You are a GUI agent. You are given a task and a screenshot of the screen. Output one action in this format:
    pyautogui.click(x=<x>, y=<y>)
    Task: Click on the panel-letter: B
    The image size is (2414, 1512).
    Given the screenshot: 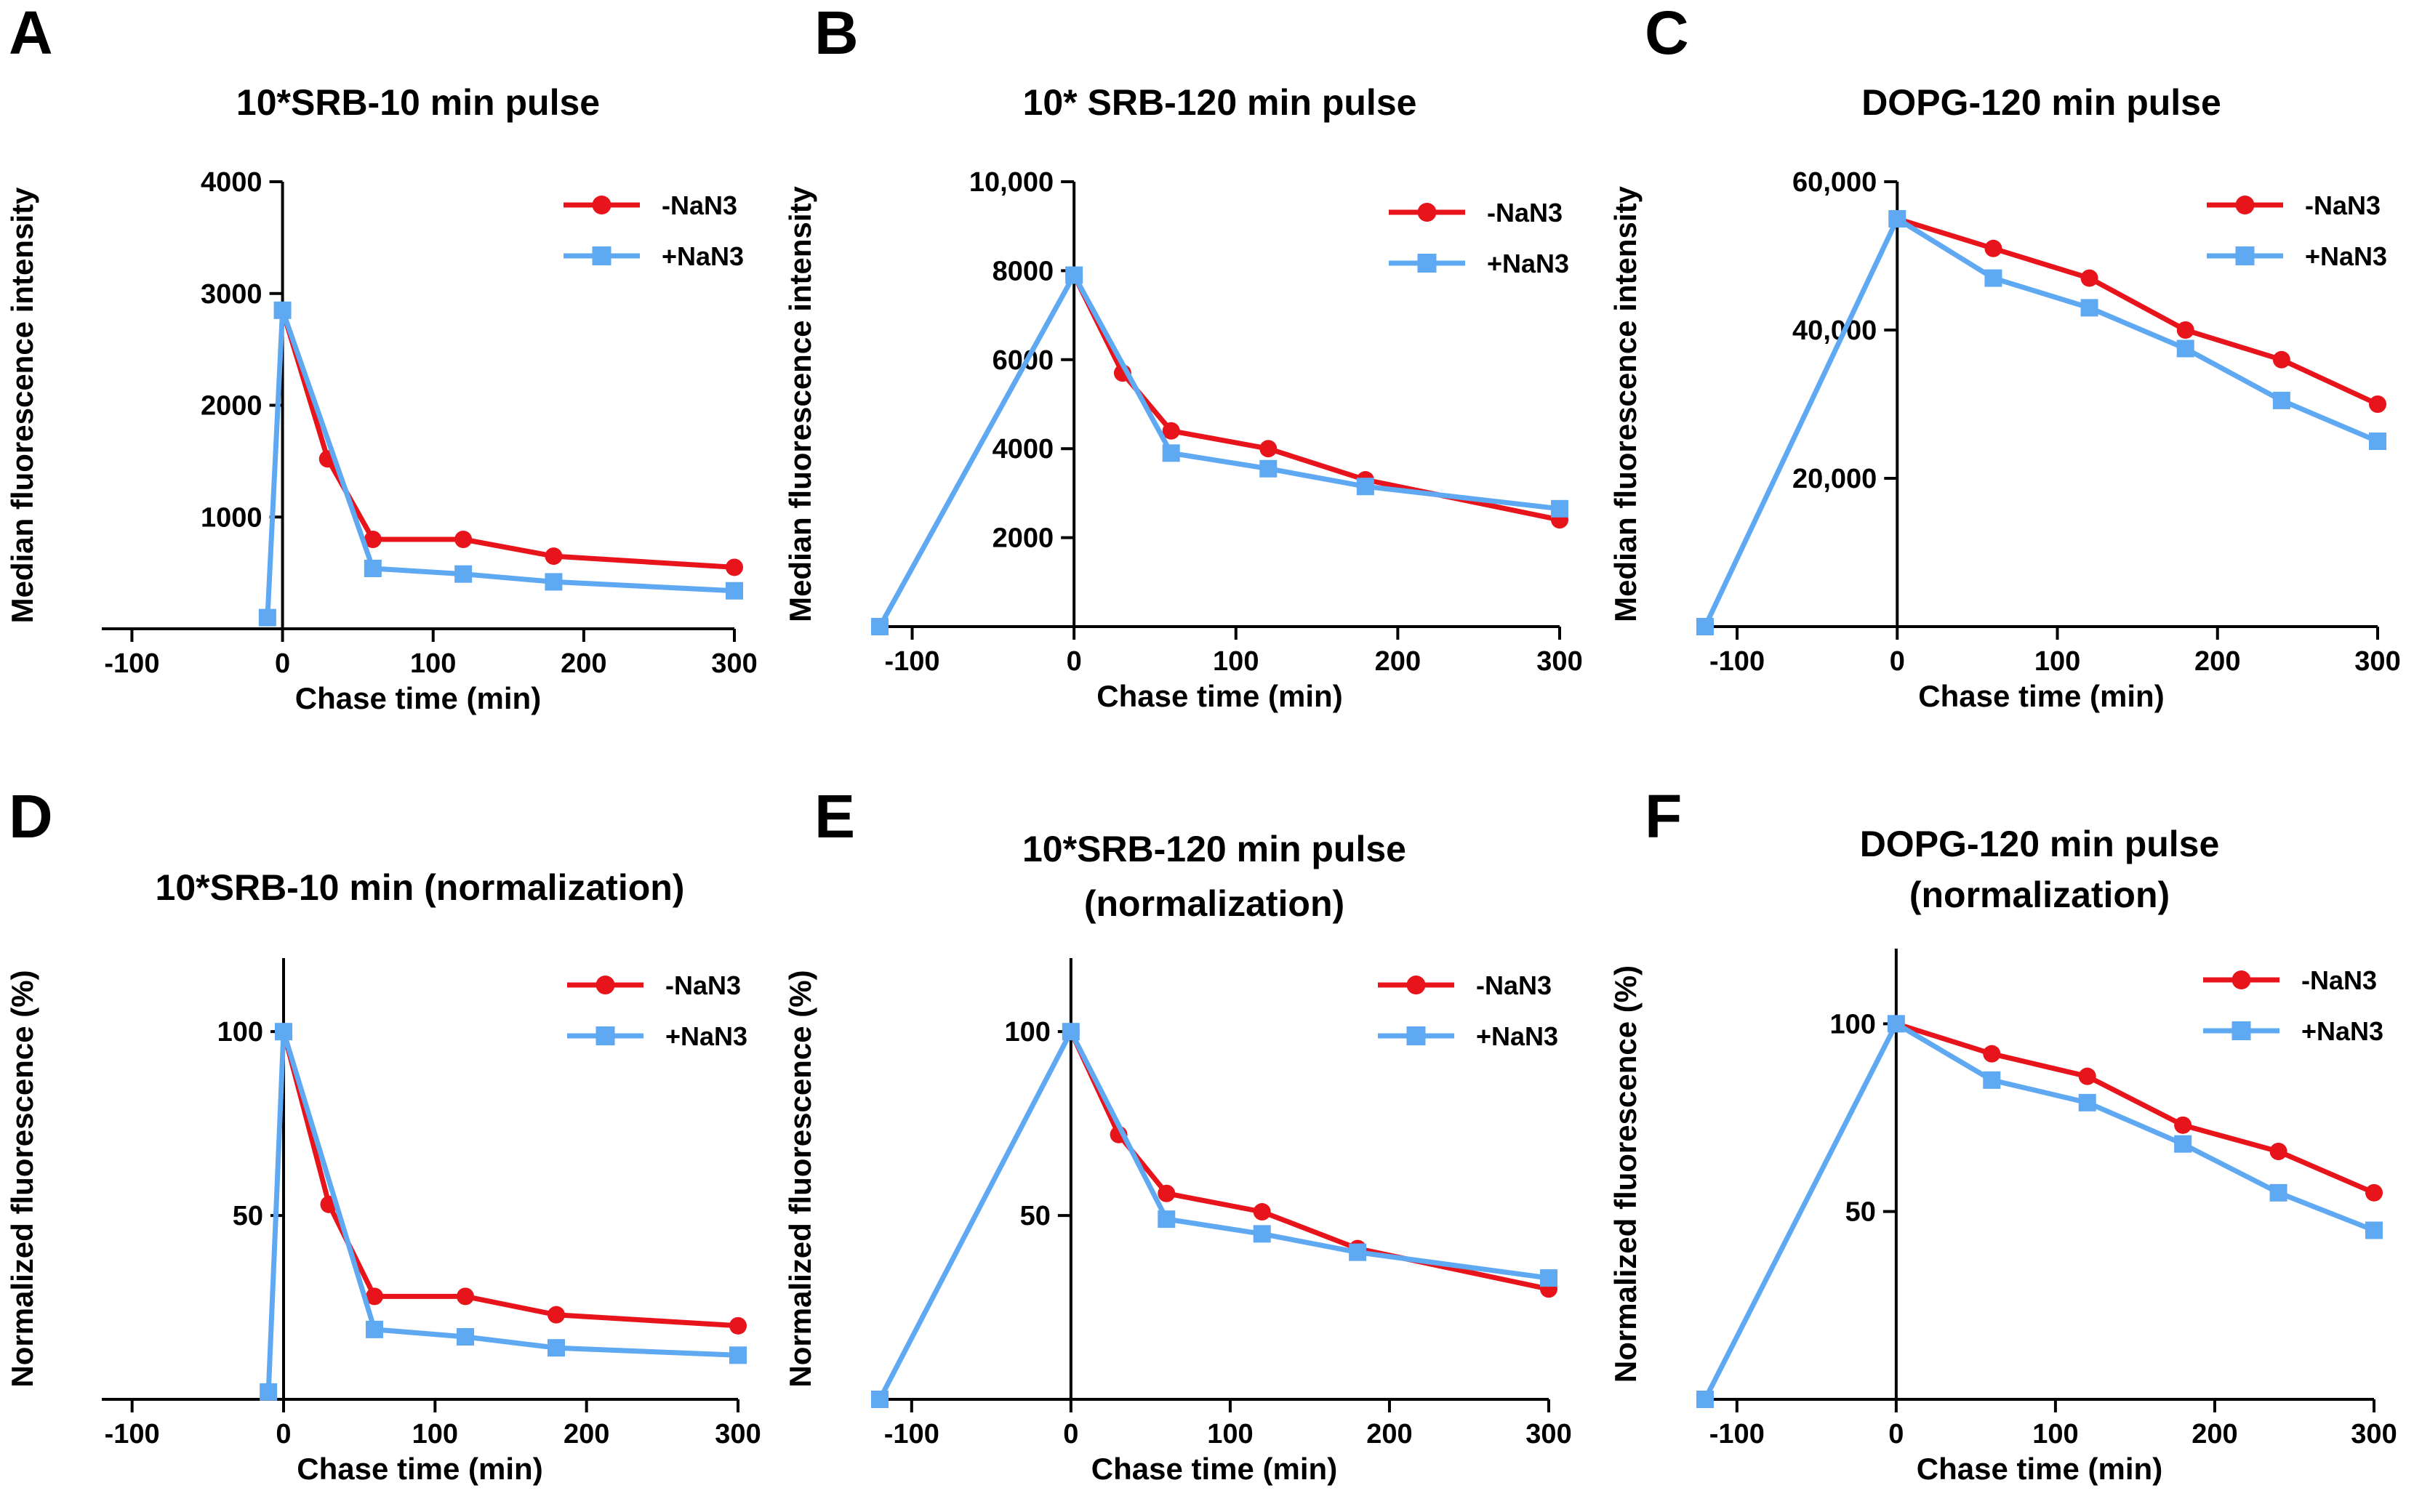 What is the action you would take?
    pyautogui.click(x=836, y=33)
    